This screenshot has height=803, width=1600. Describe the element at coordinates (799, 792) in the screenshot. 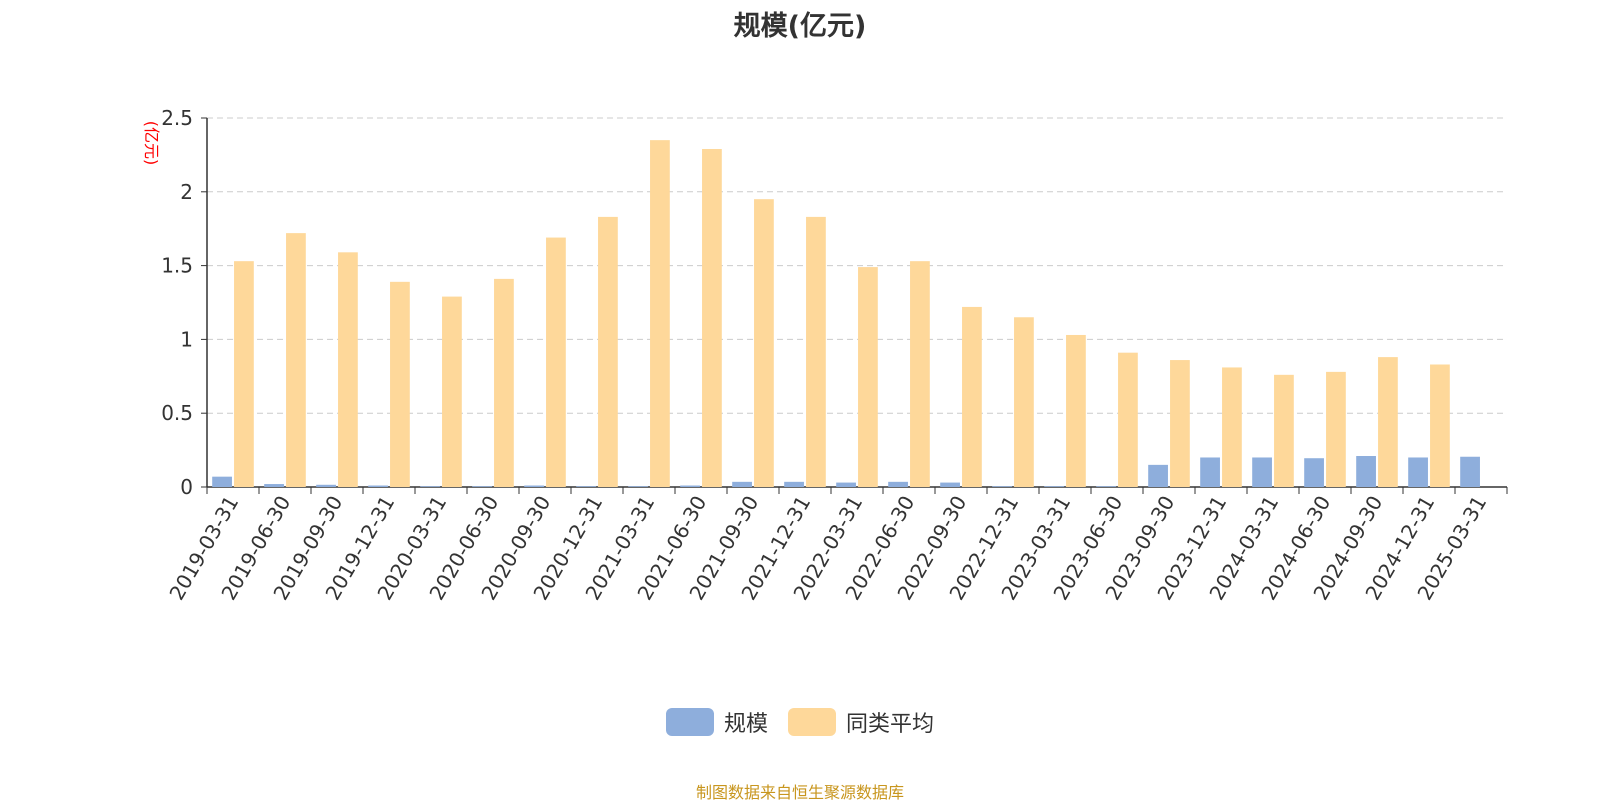

I see `source-note: 制图数据来自恒生聚源数据库` at that location.